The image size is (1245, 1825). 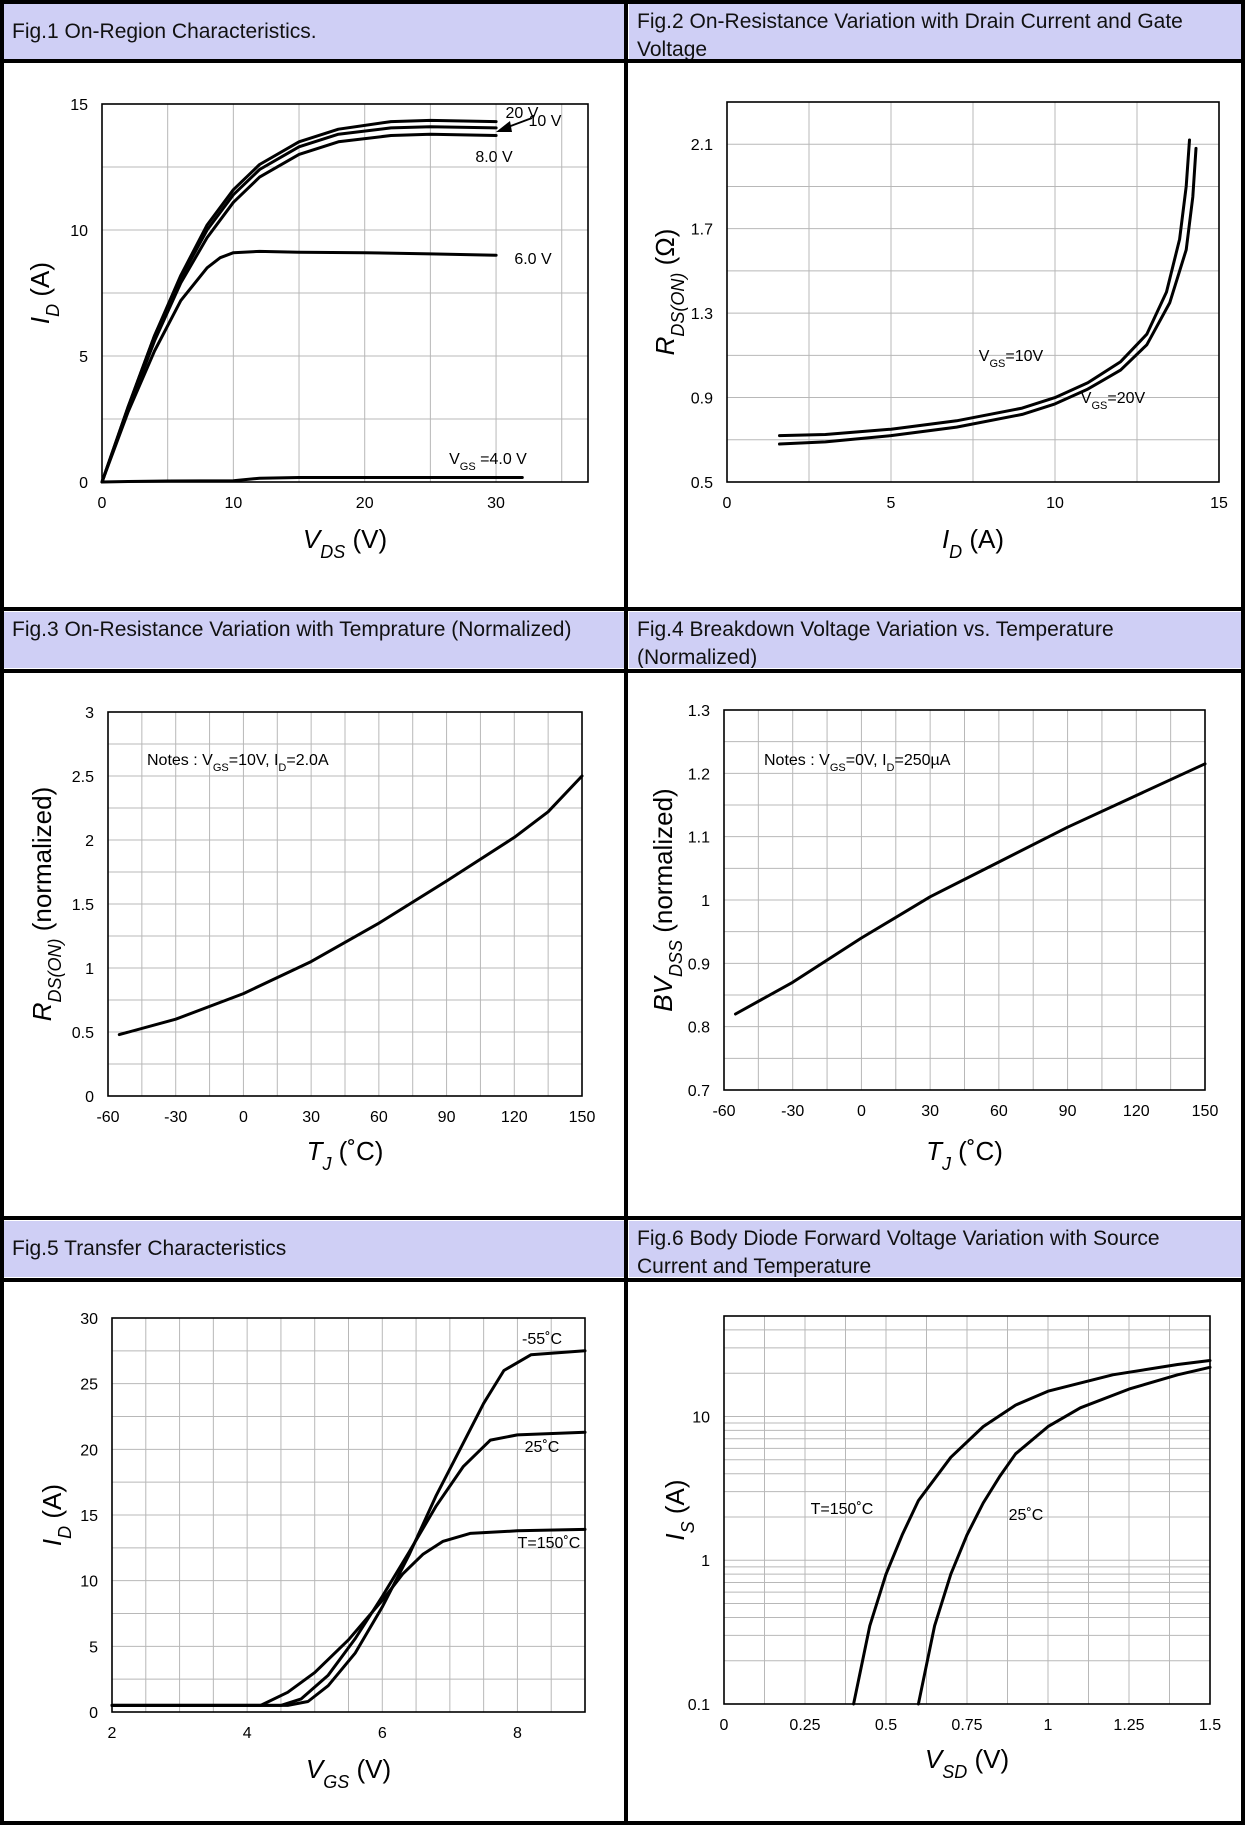 What do you see at coordinates (496, 503) in the screenshot?
I see `fig1-x-tick-label: 30` at bounding box center [496, 503].